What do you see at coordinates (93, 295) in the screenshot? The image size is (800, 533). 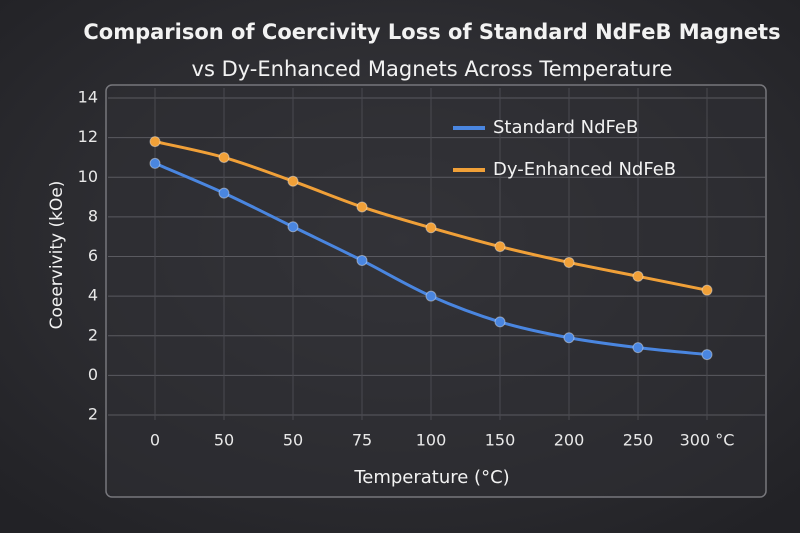 I see `y-tick-label: 4` at bounding box center [93, 295].